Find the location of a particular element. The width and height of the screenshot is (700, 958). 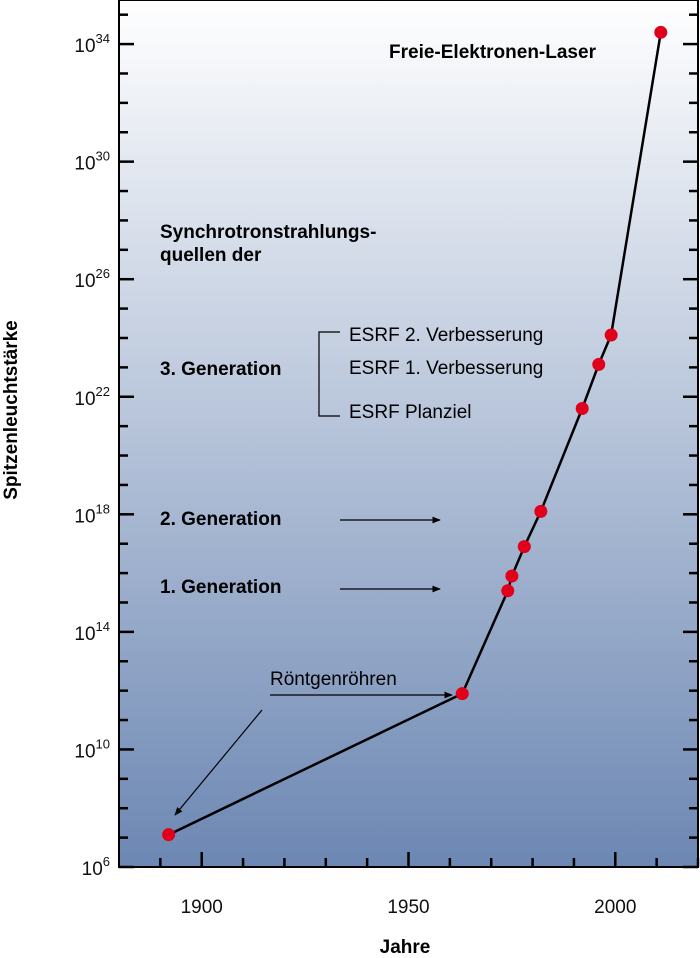

y-tick-label: 1014 is located at coordinates (92, 632).